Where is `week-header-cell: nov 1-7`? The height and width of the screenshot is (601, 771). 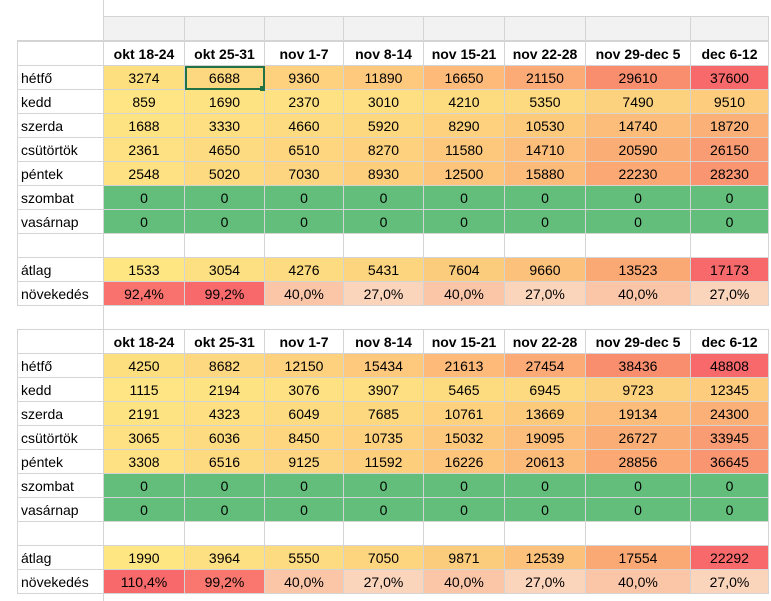
week-header-cell: nov 1-7 is located at coordinates (304, 53).